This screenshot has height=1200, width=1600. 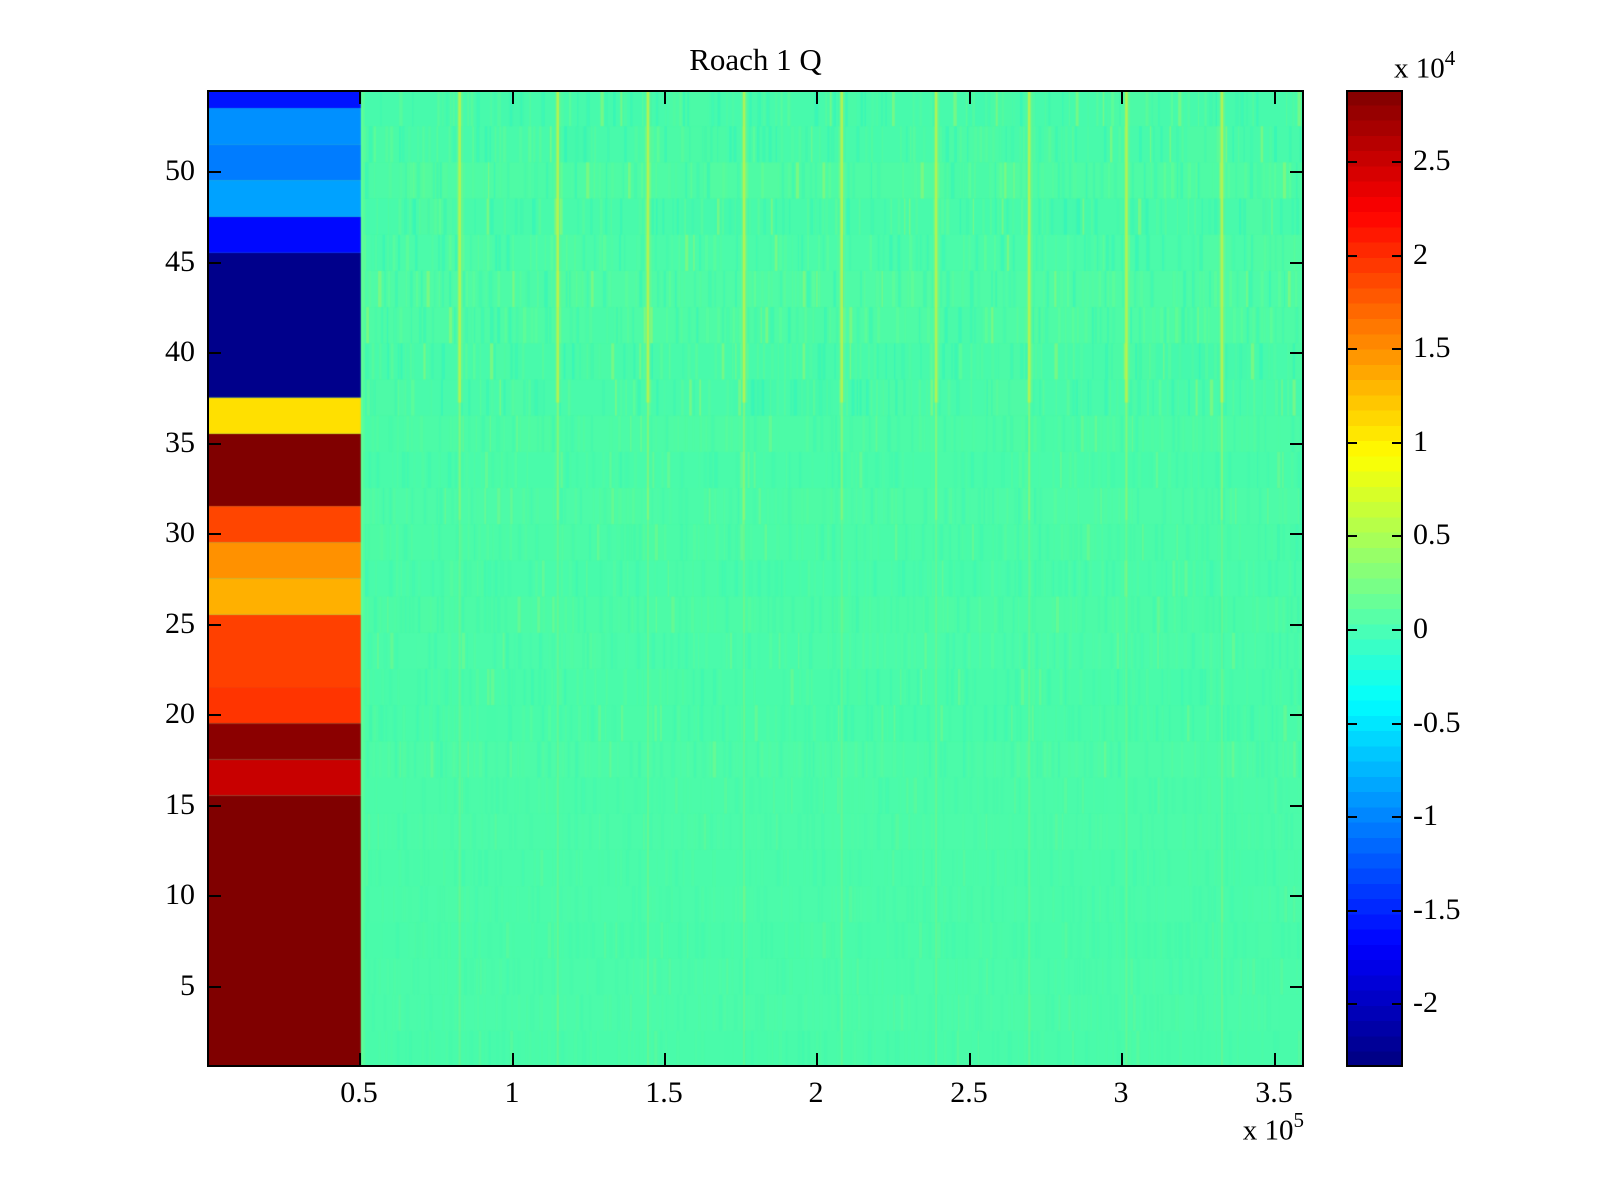 What do you see at coordinates (1299, 1120) in the screenshot?
I see `x-axis-exponent-sup: 5` at bounding box center [1299, 1120].